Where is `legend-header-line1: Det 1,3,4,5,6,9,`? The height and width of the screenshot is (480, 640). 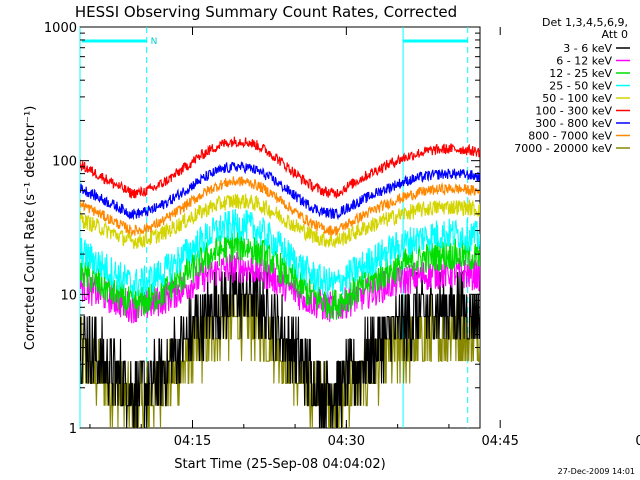 legend-header-line1: Det 1,3,4,5,6,9, is located at coordinates (585, 22).